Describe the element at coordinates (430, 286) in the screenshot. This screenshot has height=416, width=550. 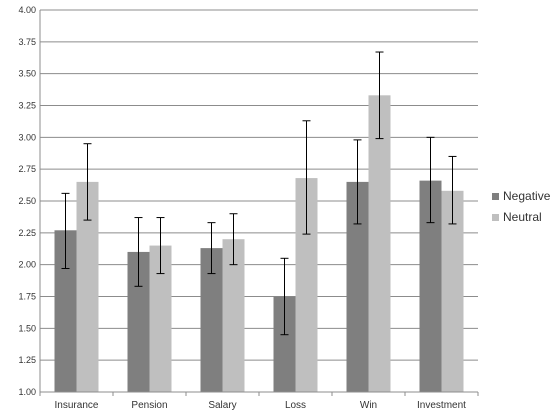
I see `bar-negative-investment` at that location.